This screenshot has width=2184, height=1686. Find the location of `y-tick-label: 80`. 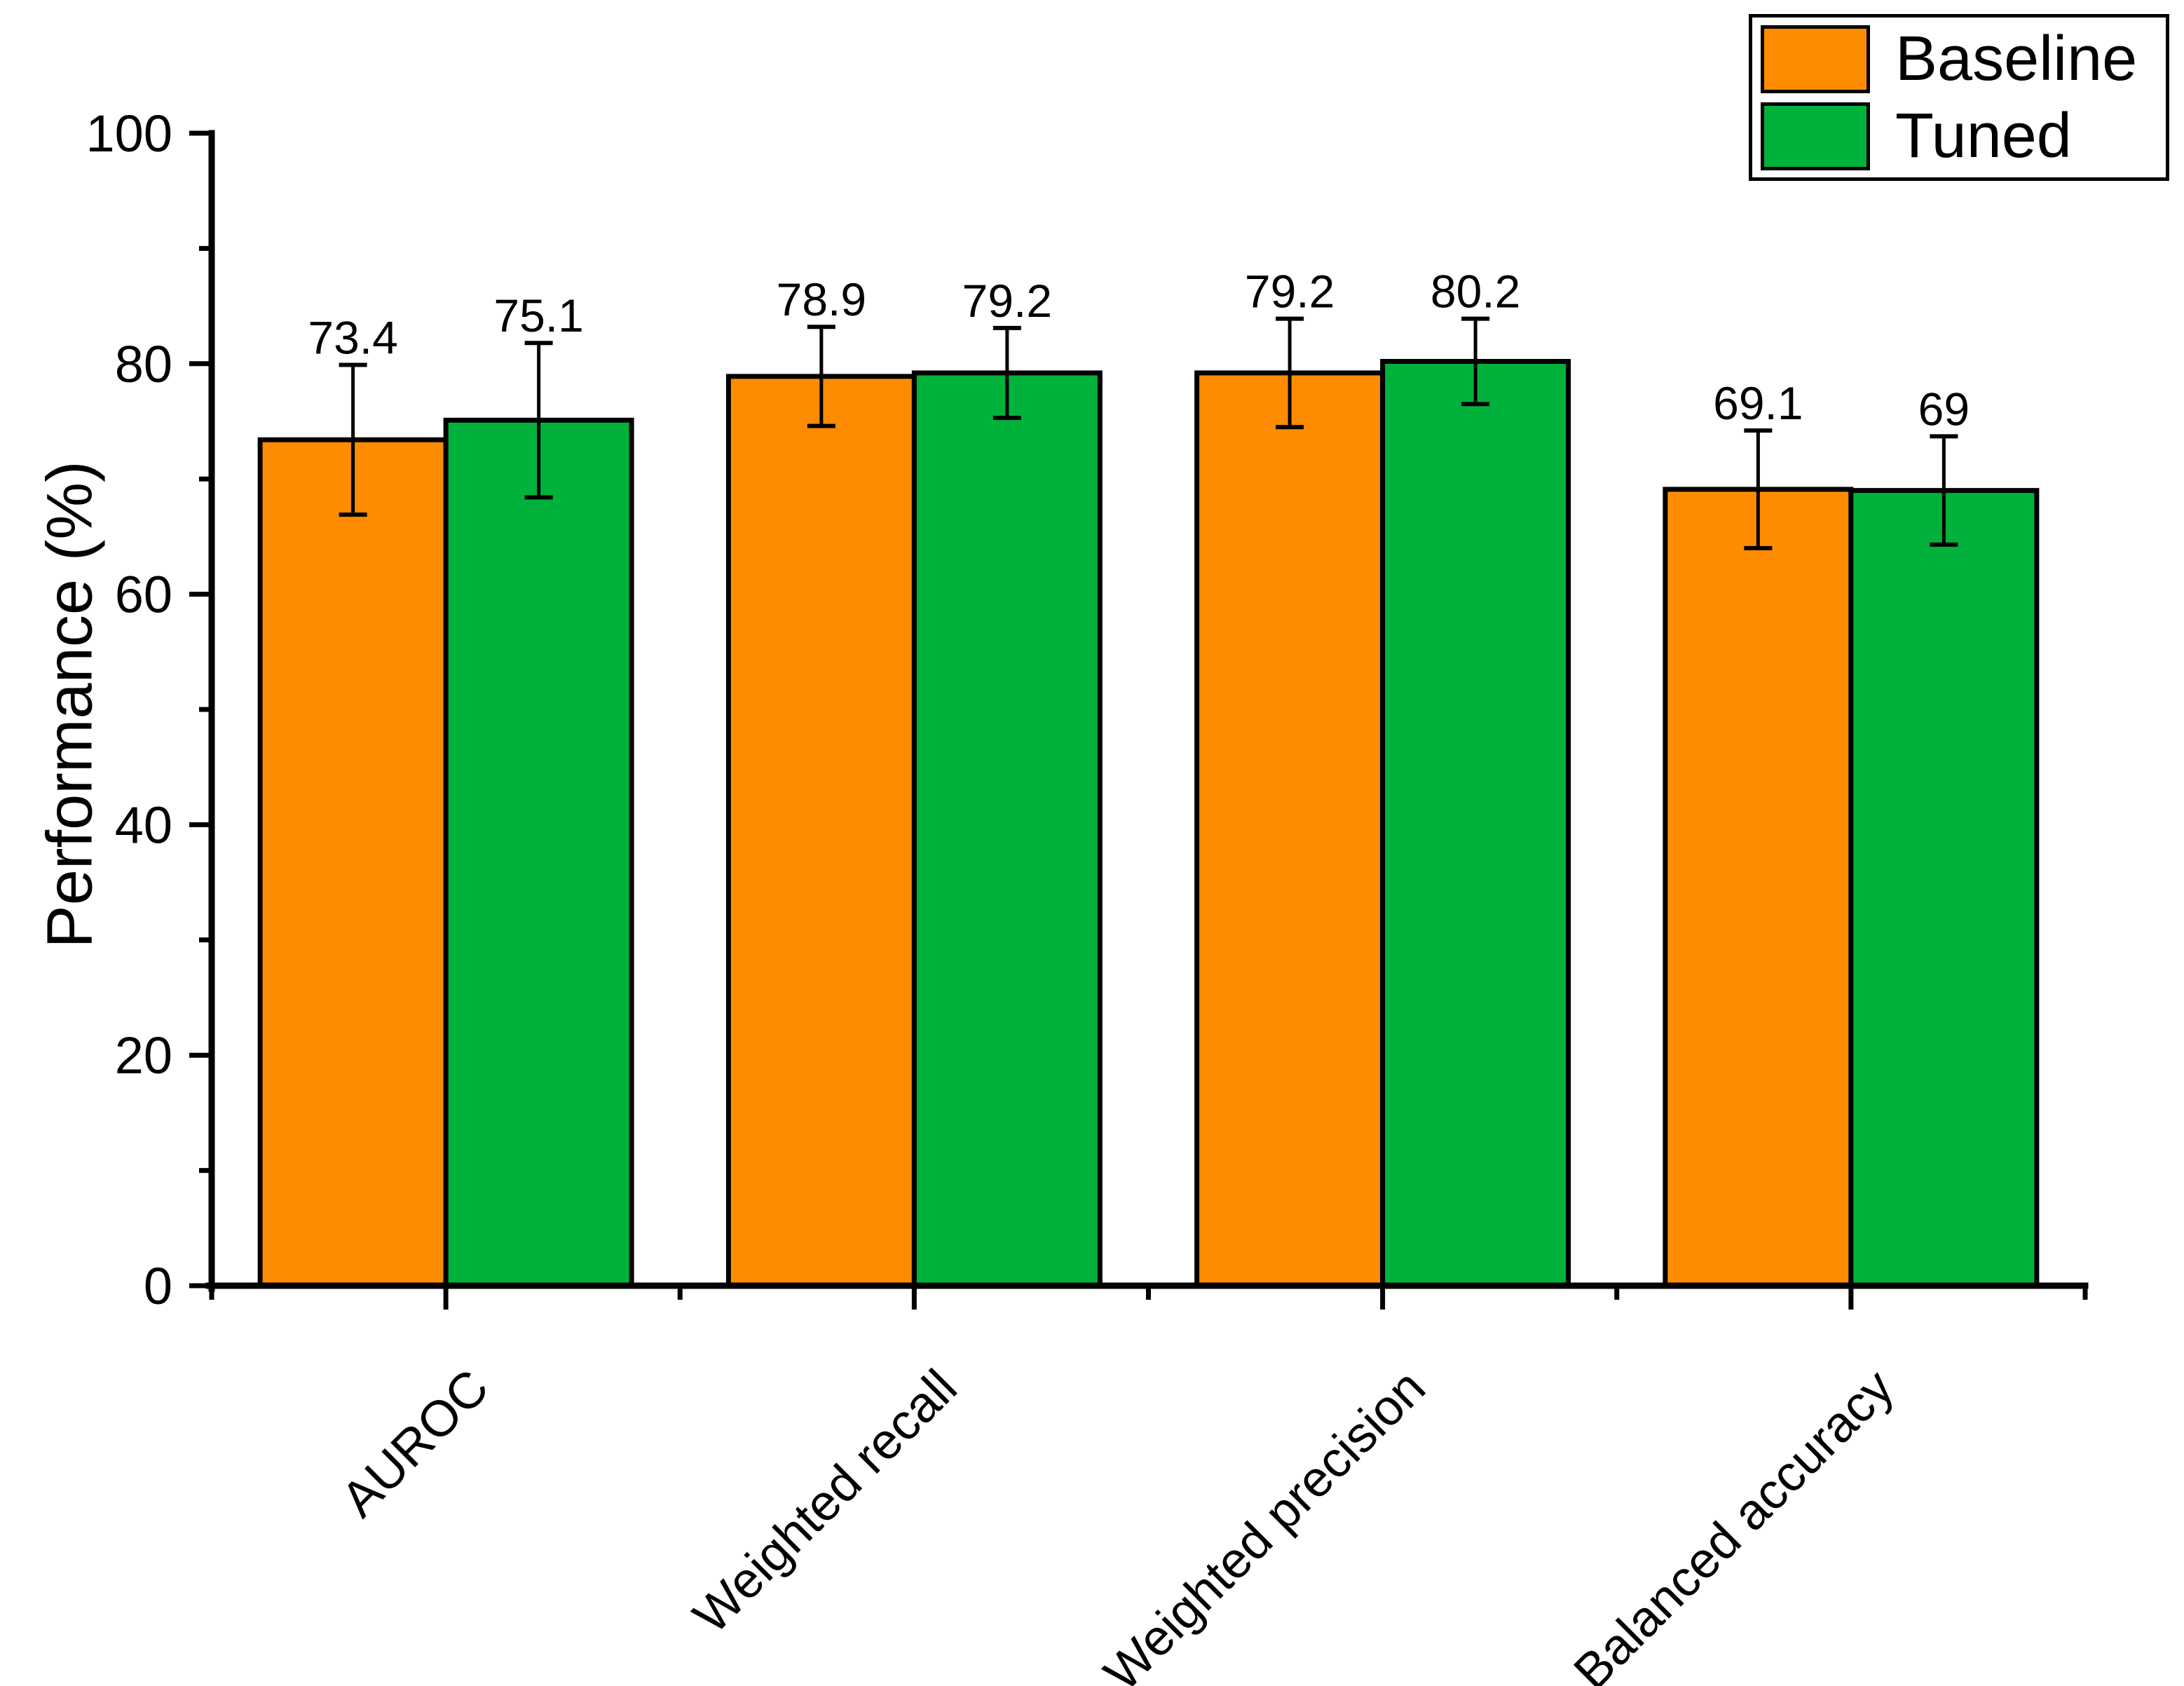

y-tick-label: 80 is located at coordinates (144, 364).